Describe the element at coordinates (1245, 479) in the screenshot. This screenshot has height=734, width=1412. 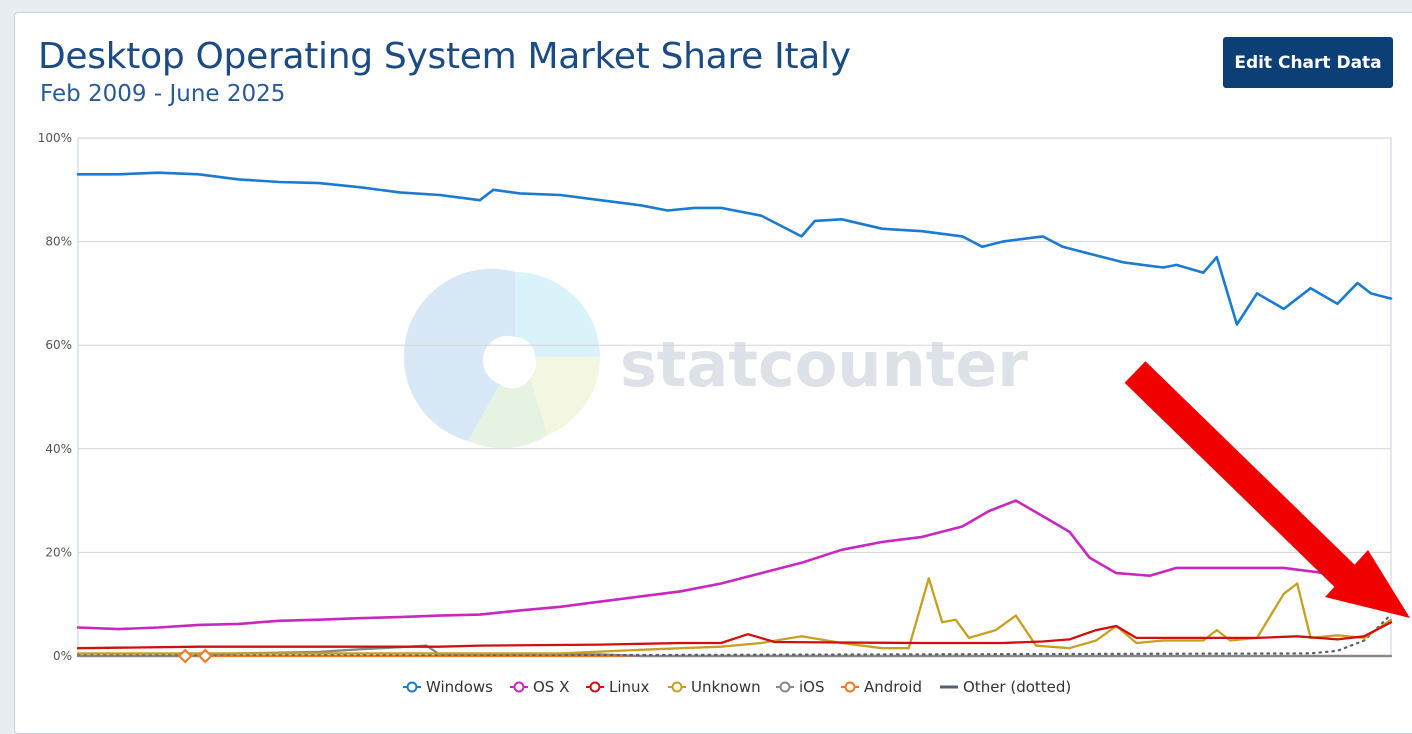
I see `red-arrow-shaft` at that location.